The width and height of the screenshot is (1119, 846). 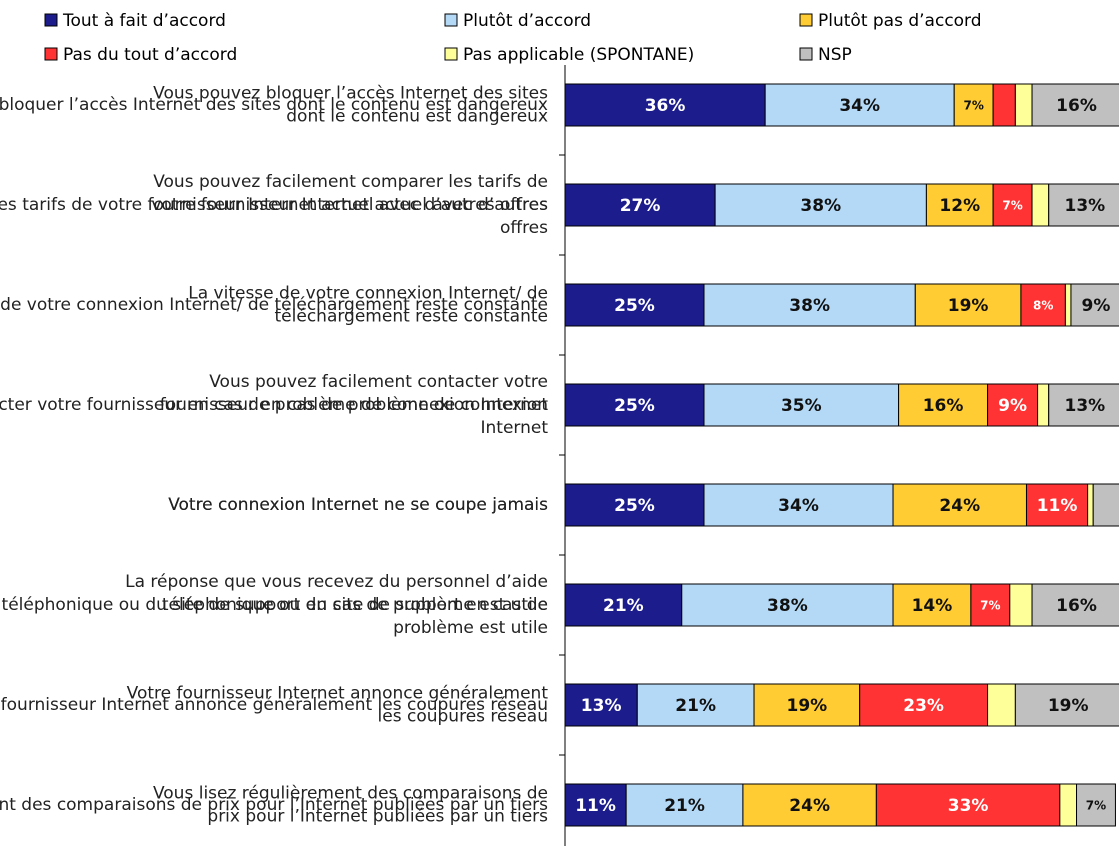 I want to click on category-line: problème est utile, so click(x=470, y=628).